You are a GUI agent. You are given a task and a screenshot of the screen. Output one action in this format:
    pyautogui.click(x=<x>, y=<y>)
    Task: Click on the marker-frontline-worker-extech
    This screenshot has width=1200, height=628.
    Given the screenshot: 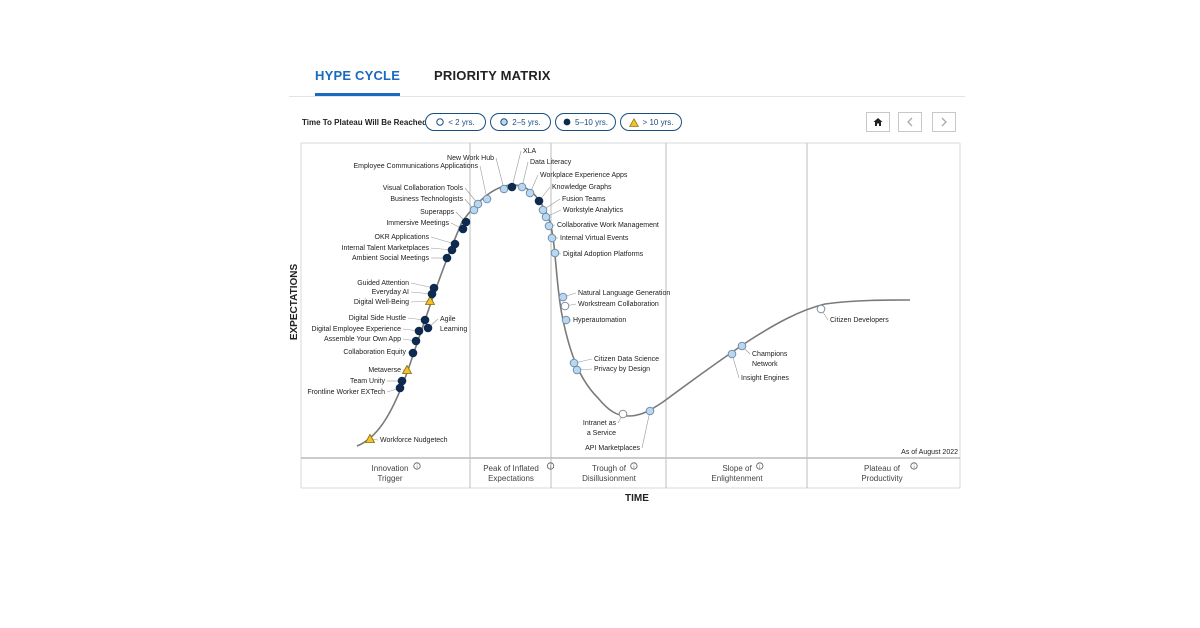 What is the action you would take?
    pyautogui.click(x=400, y=388)
    